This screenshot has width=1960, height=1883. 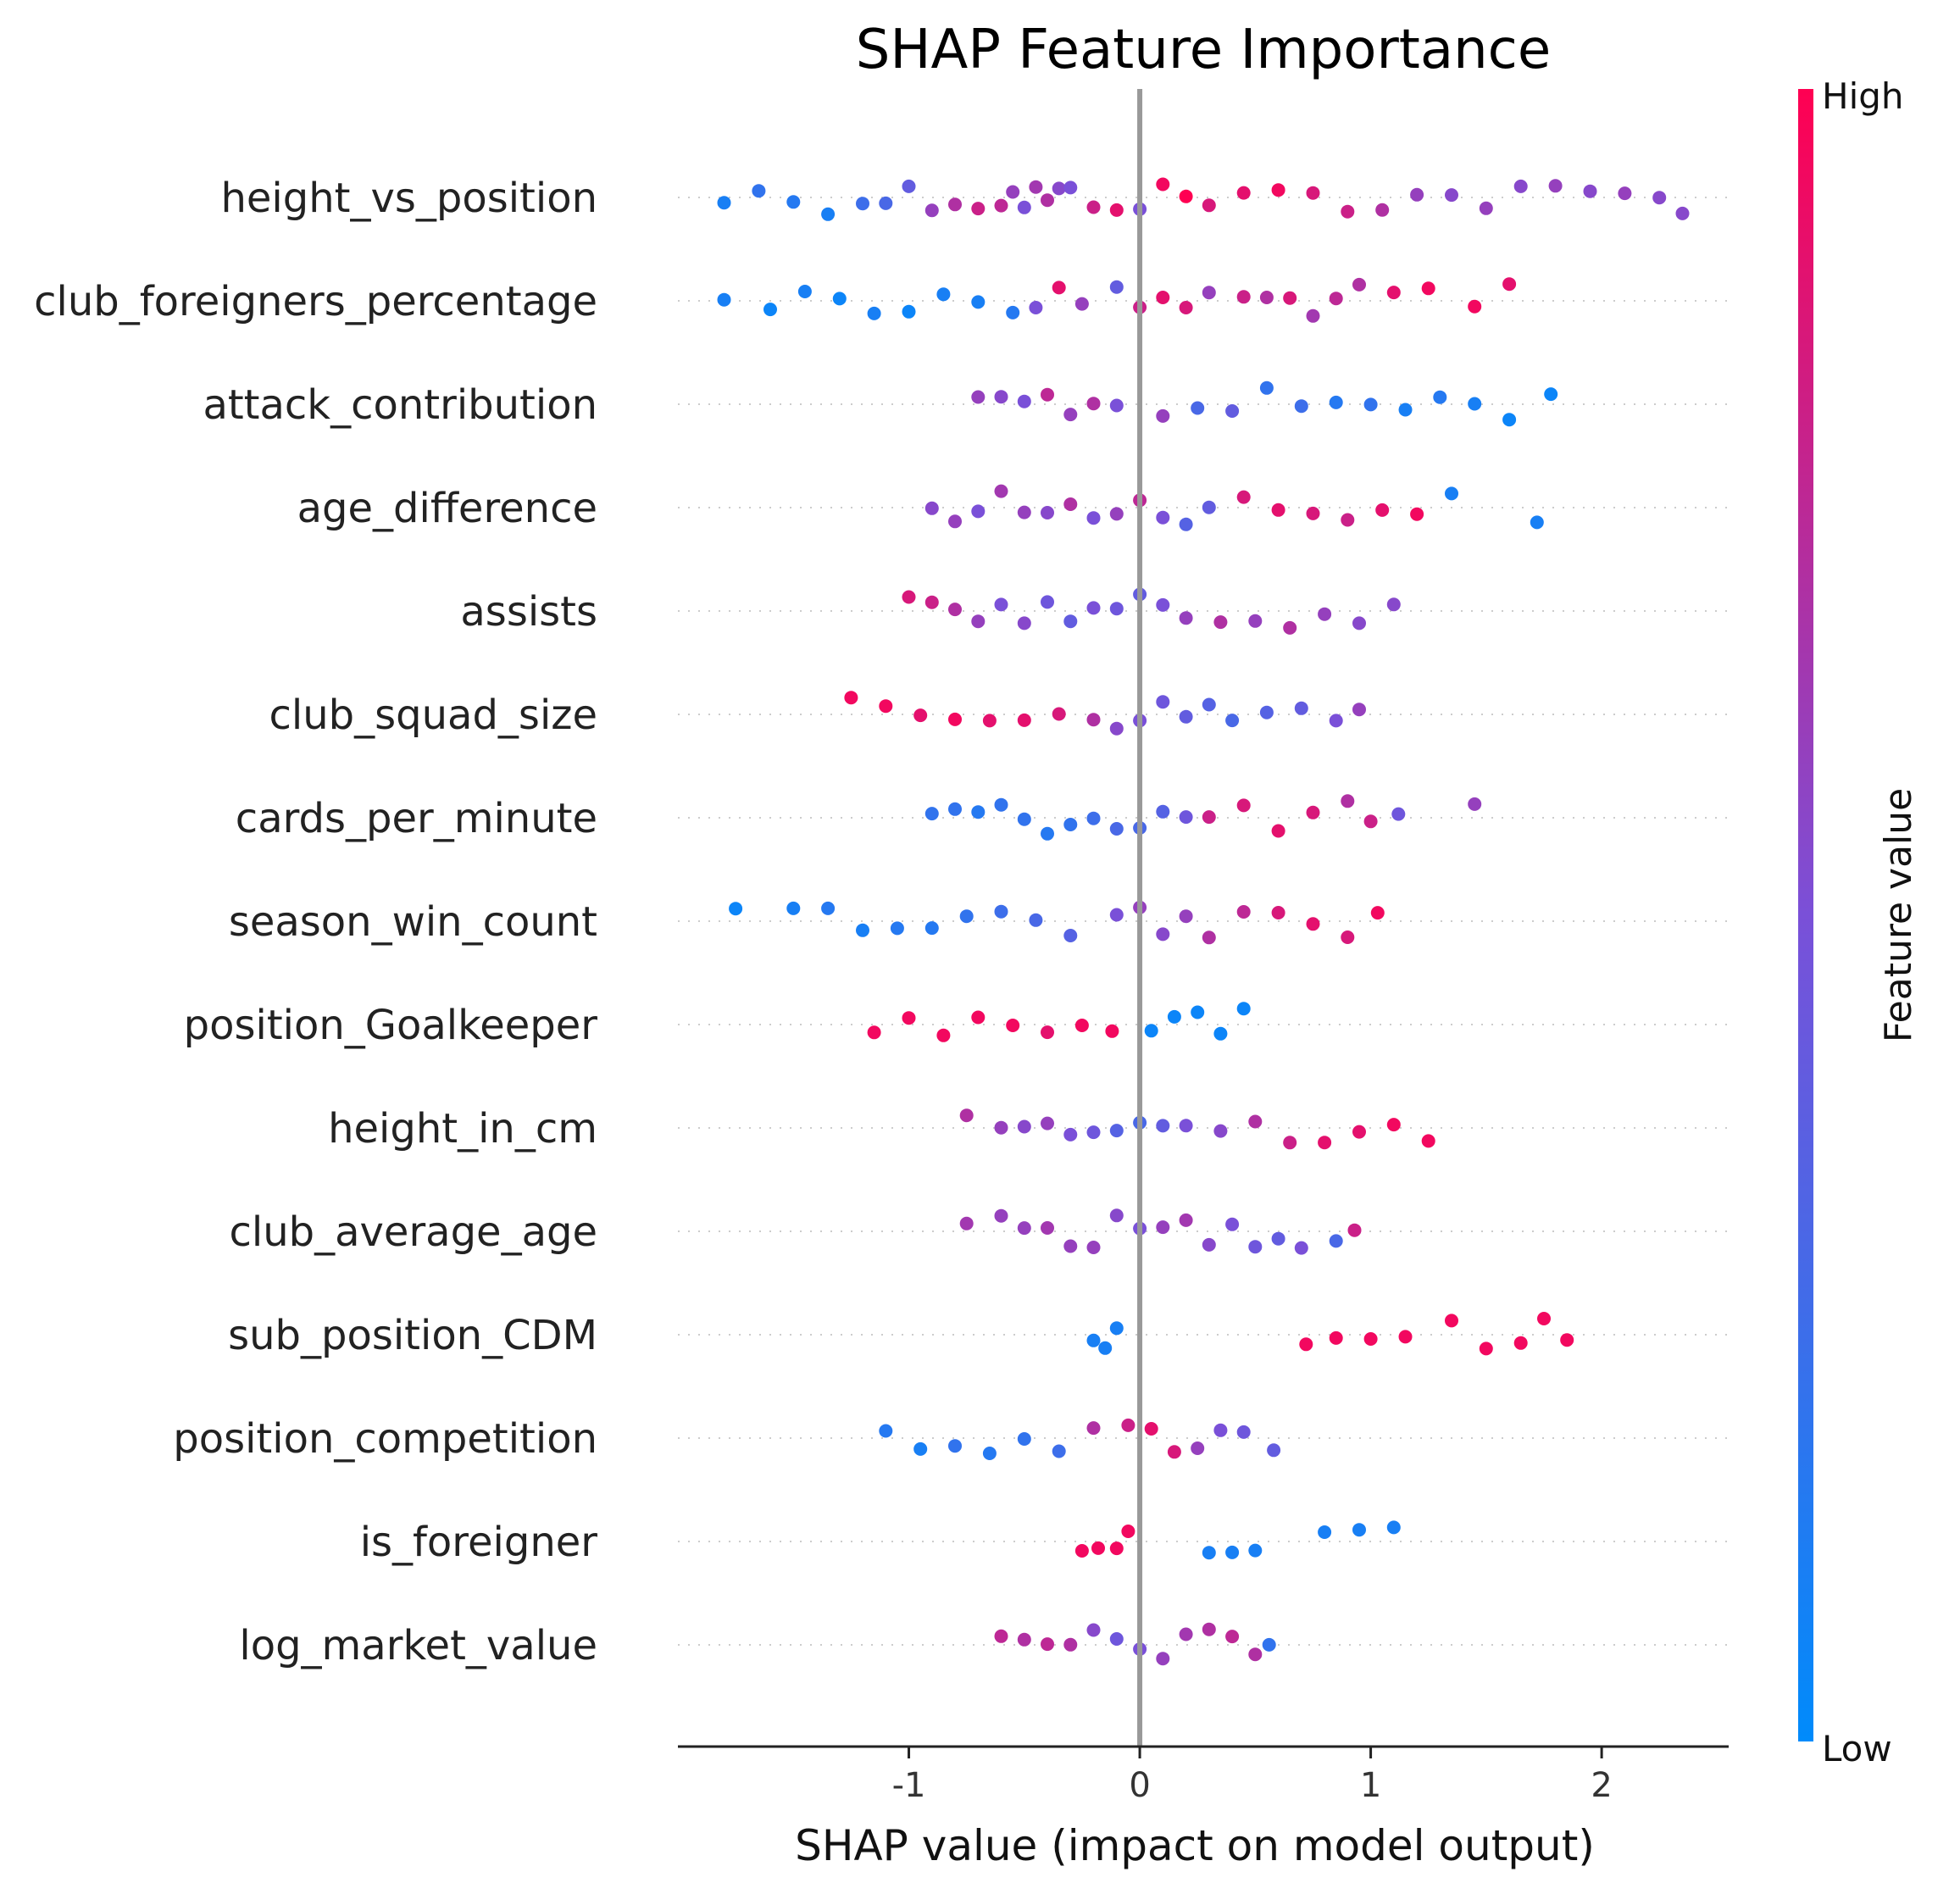 I want to click on feature-label: is_foreigner, so click(x=479, y=1542).